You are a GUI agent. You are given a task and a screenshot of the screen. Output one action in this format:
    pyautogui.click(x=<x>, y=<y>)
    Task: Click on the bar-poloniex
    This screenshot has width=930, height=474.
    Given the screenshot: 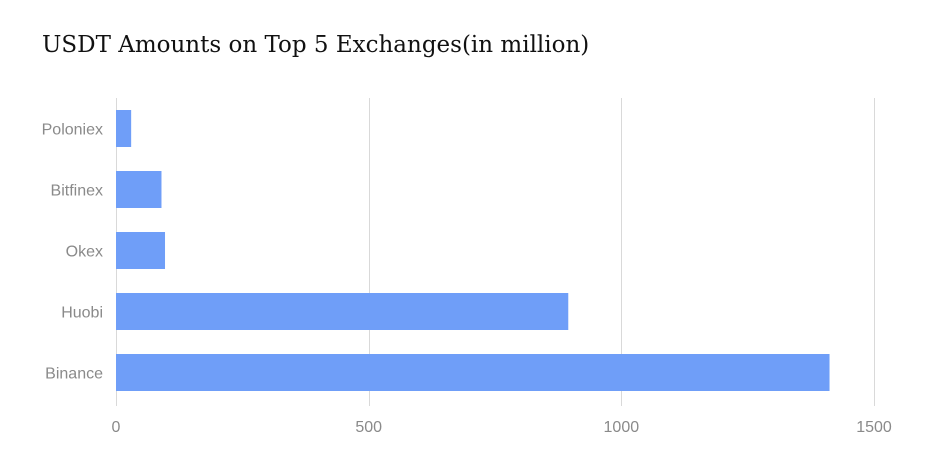 What is the action you would take?
    pyautogui.click(x=124, y=128)
    